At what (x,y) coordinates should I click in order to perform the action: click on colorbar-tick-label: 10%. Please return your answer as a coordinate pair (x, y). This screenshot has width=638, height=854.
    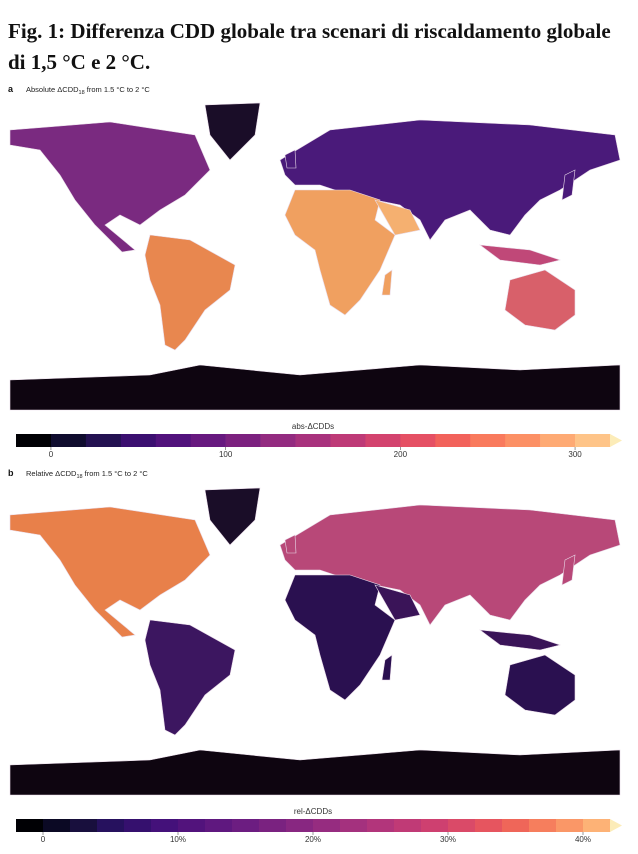
    Looking at the image, I should click on (178, 839).